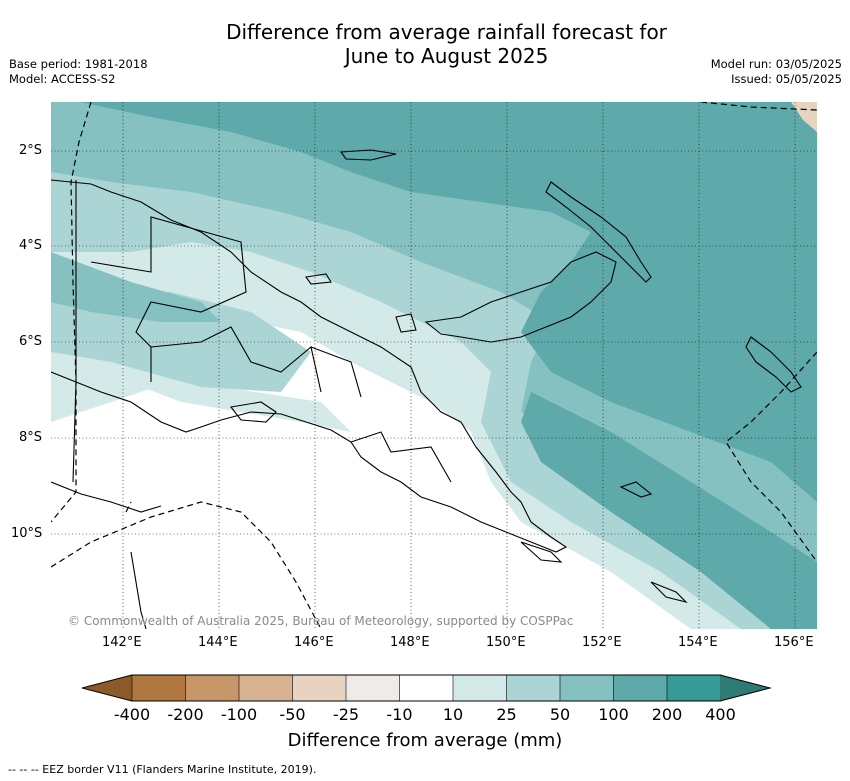 The image size is (850, 781). What do you see at coordinates (613, 714) in the screenshot?
I see `colorbar-tick-label: 100` at bounding box center [613, 714].